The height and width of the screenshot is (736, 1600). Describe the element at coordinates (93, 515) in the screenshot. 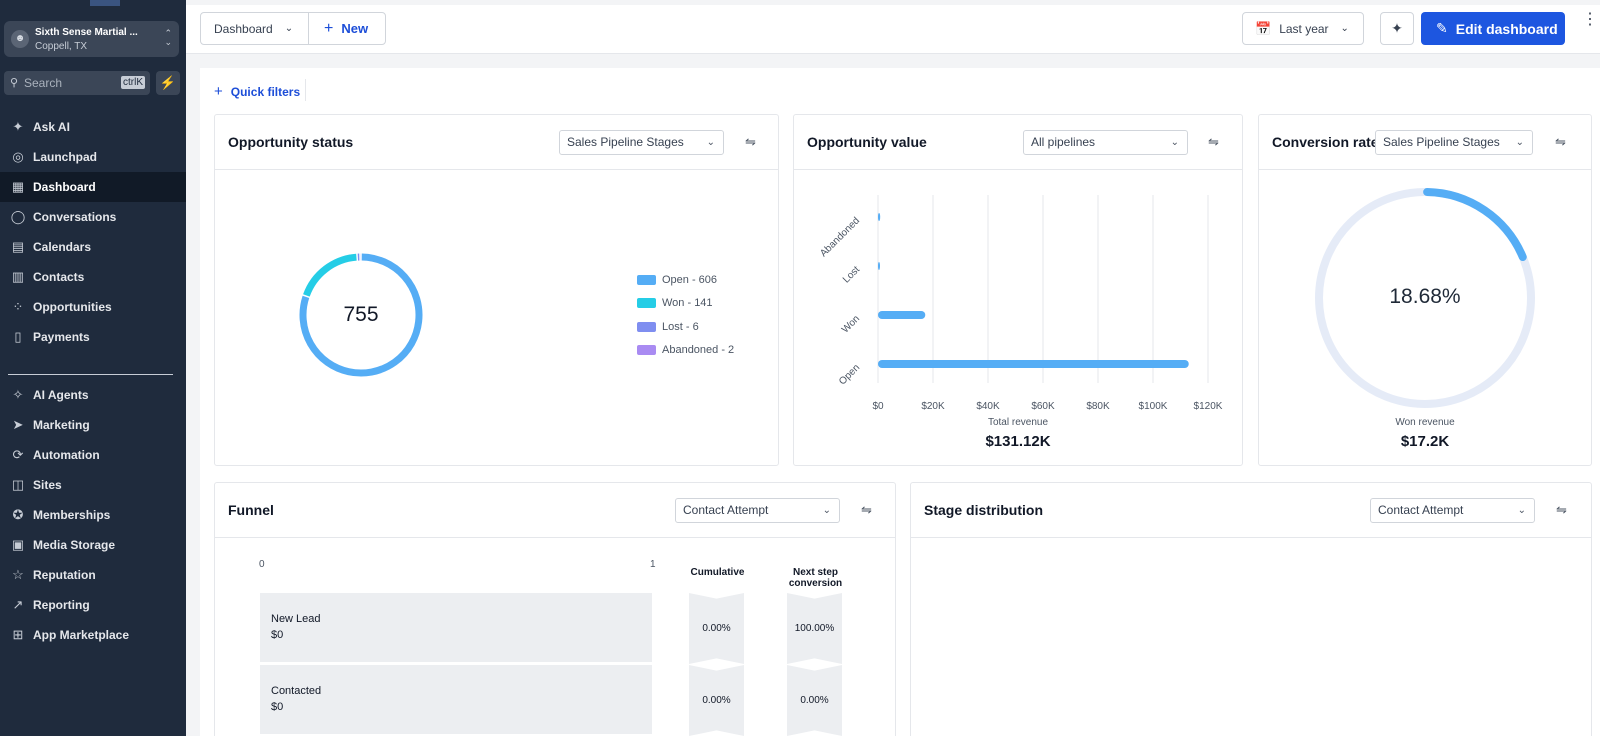

I see `sidebar-item-memberships: ✪ Memberships` at that location.